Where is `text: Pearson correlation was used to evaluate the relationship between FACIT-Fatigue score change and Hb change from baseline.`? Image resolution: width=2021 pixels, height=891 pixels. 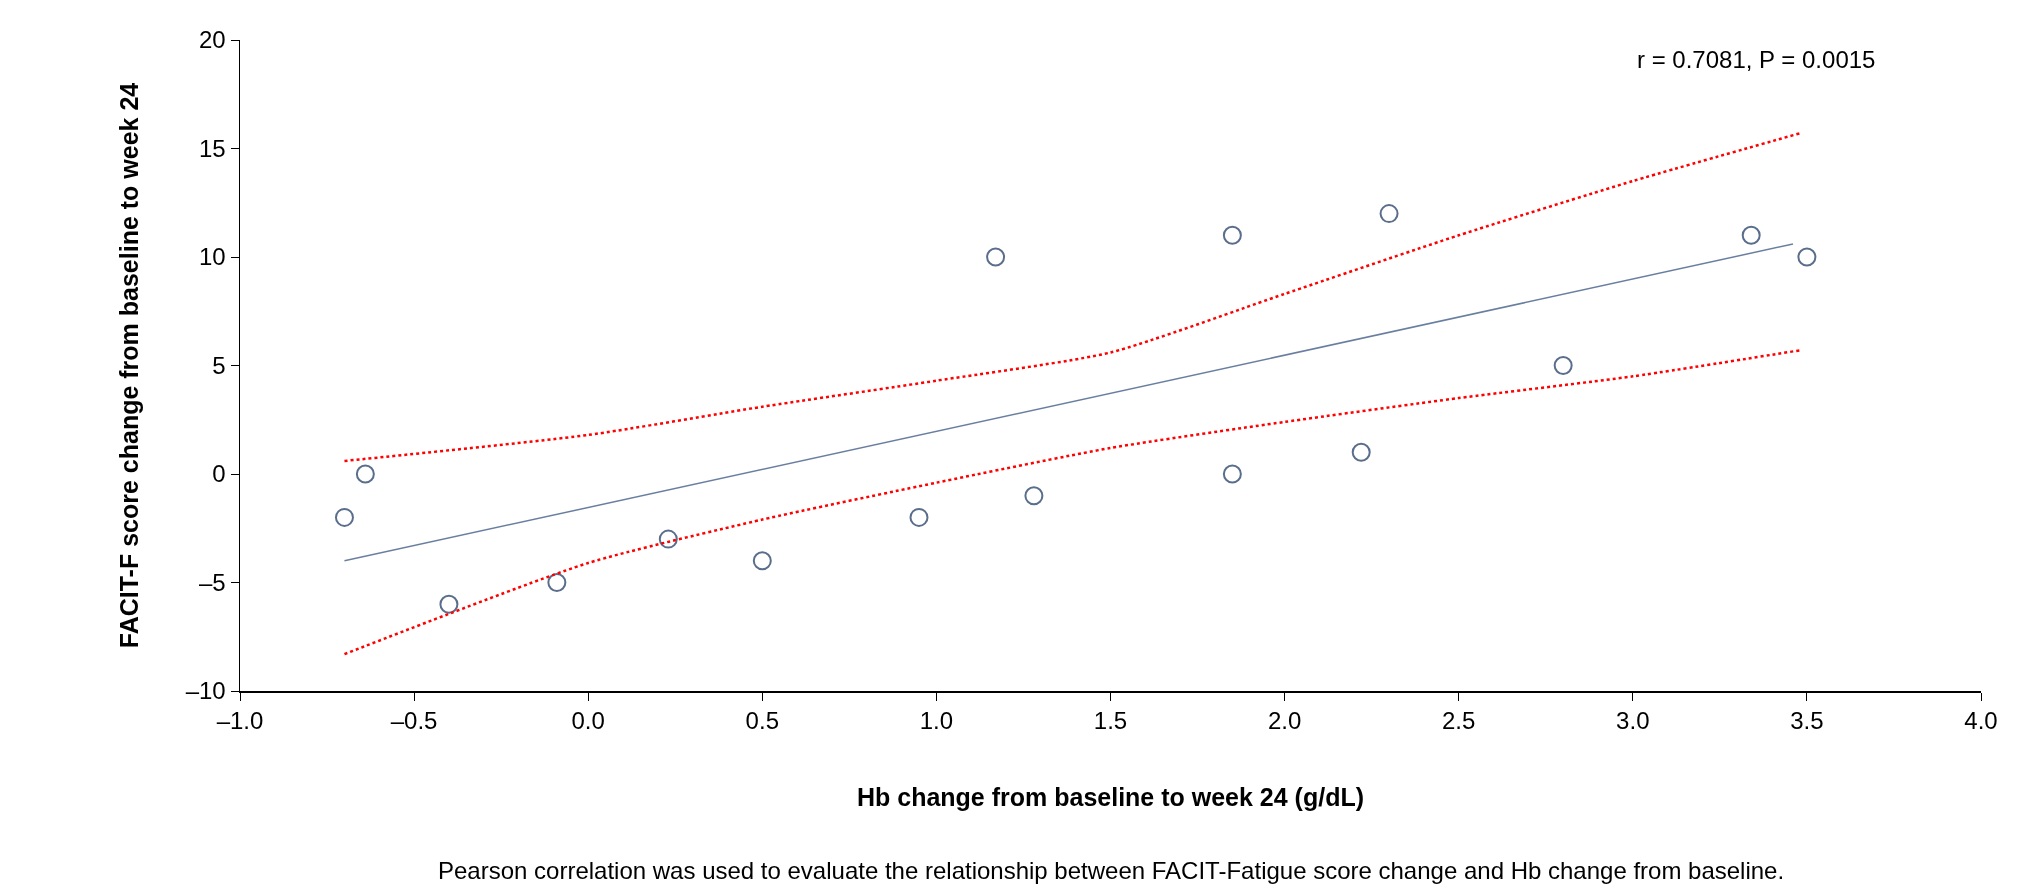 text: Pearson correlation was used to evaluate the relationship between FACIT-Fatigue score change and Hb change from baseline. is located at coordinates (1111, 870).